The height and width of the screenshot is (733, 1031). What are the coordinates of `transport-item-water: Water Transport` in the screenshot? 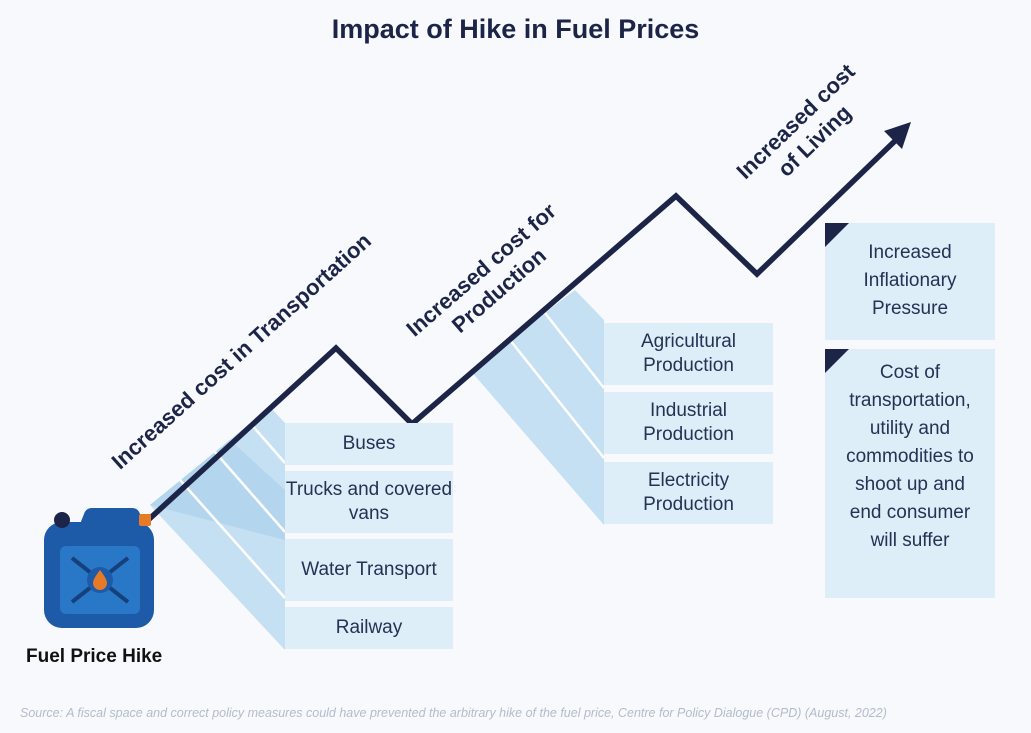 It's located at (369, 570).